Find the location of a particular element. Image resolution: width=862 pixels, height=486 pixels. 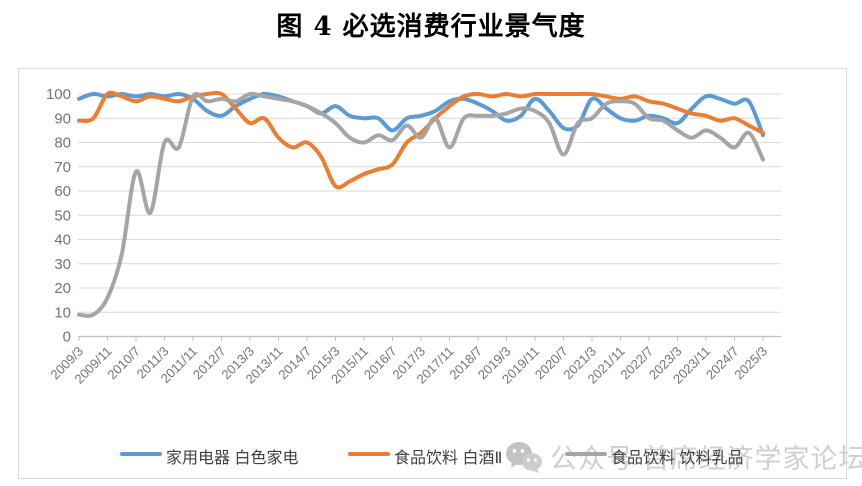

watermark: 公众号 首席经济学家论坛 is located at coordinates (683, 456).